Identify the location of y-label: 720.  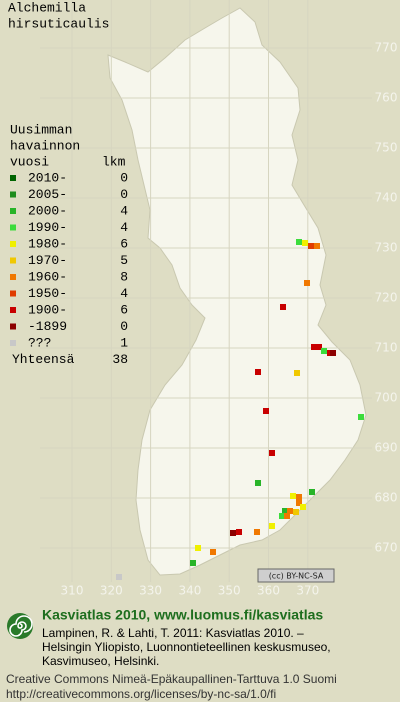
(386, 298).